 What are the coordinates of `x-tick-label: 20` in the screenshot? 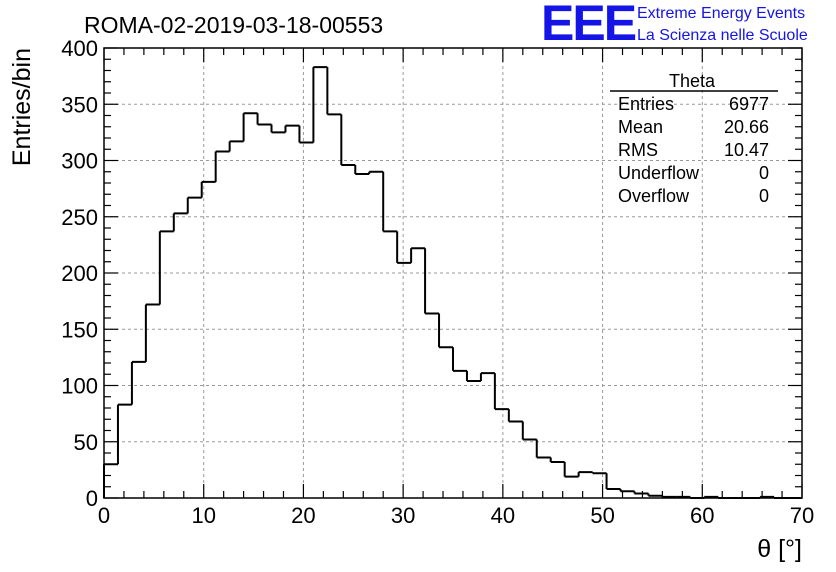 It's located at (303, 515).